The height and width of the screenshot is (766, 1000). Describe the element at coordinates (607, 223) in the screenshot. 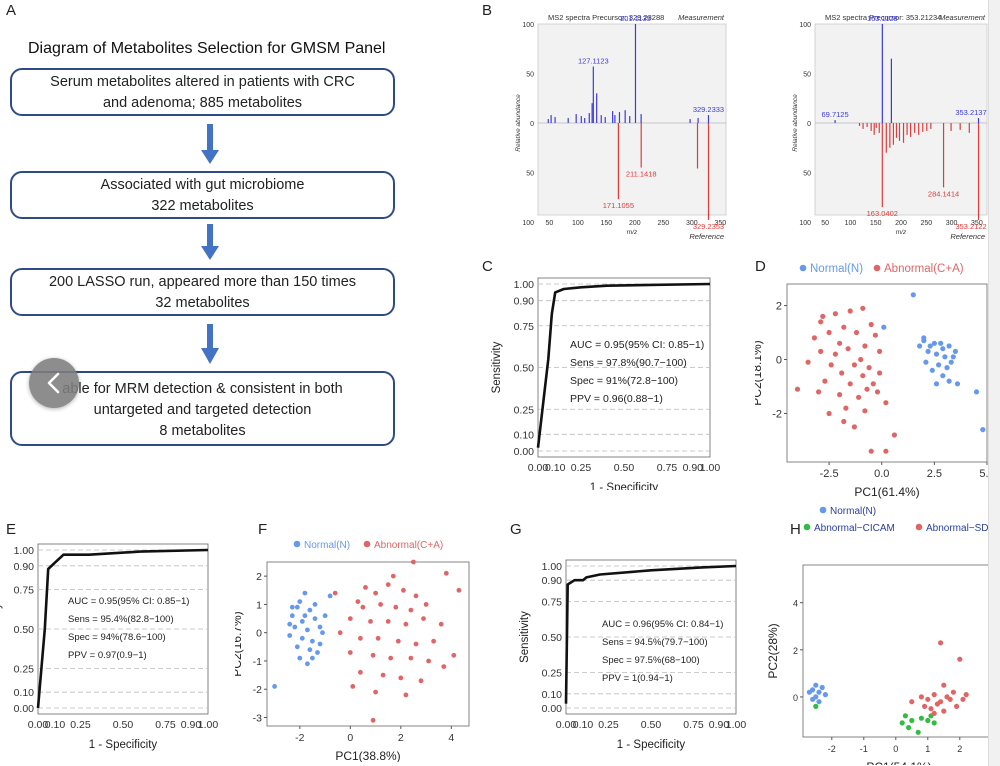

I see `x-tick-label: 150` at that location.